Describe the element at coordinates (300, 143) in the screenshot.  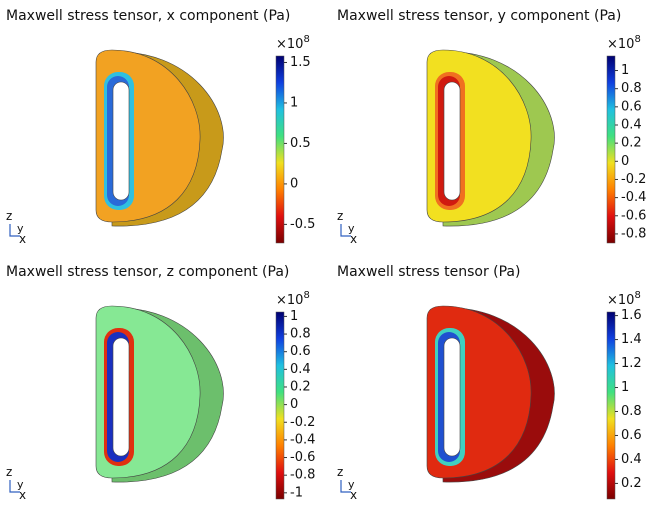
I see `colorbar-tick-label: 0.5` at that location.